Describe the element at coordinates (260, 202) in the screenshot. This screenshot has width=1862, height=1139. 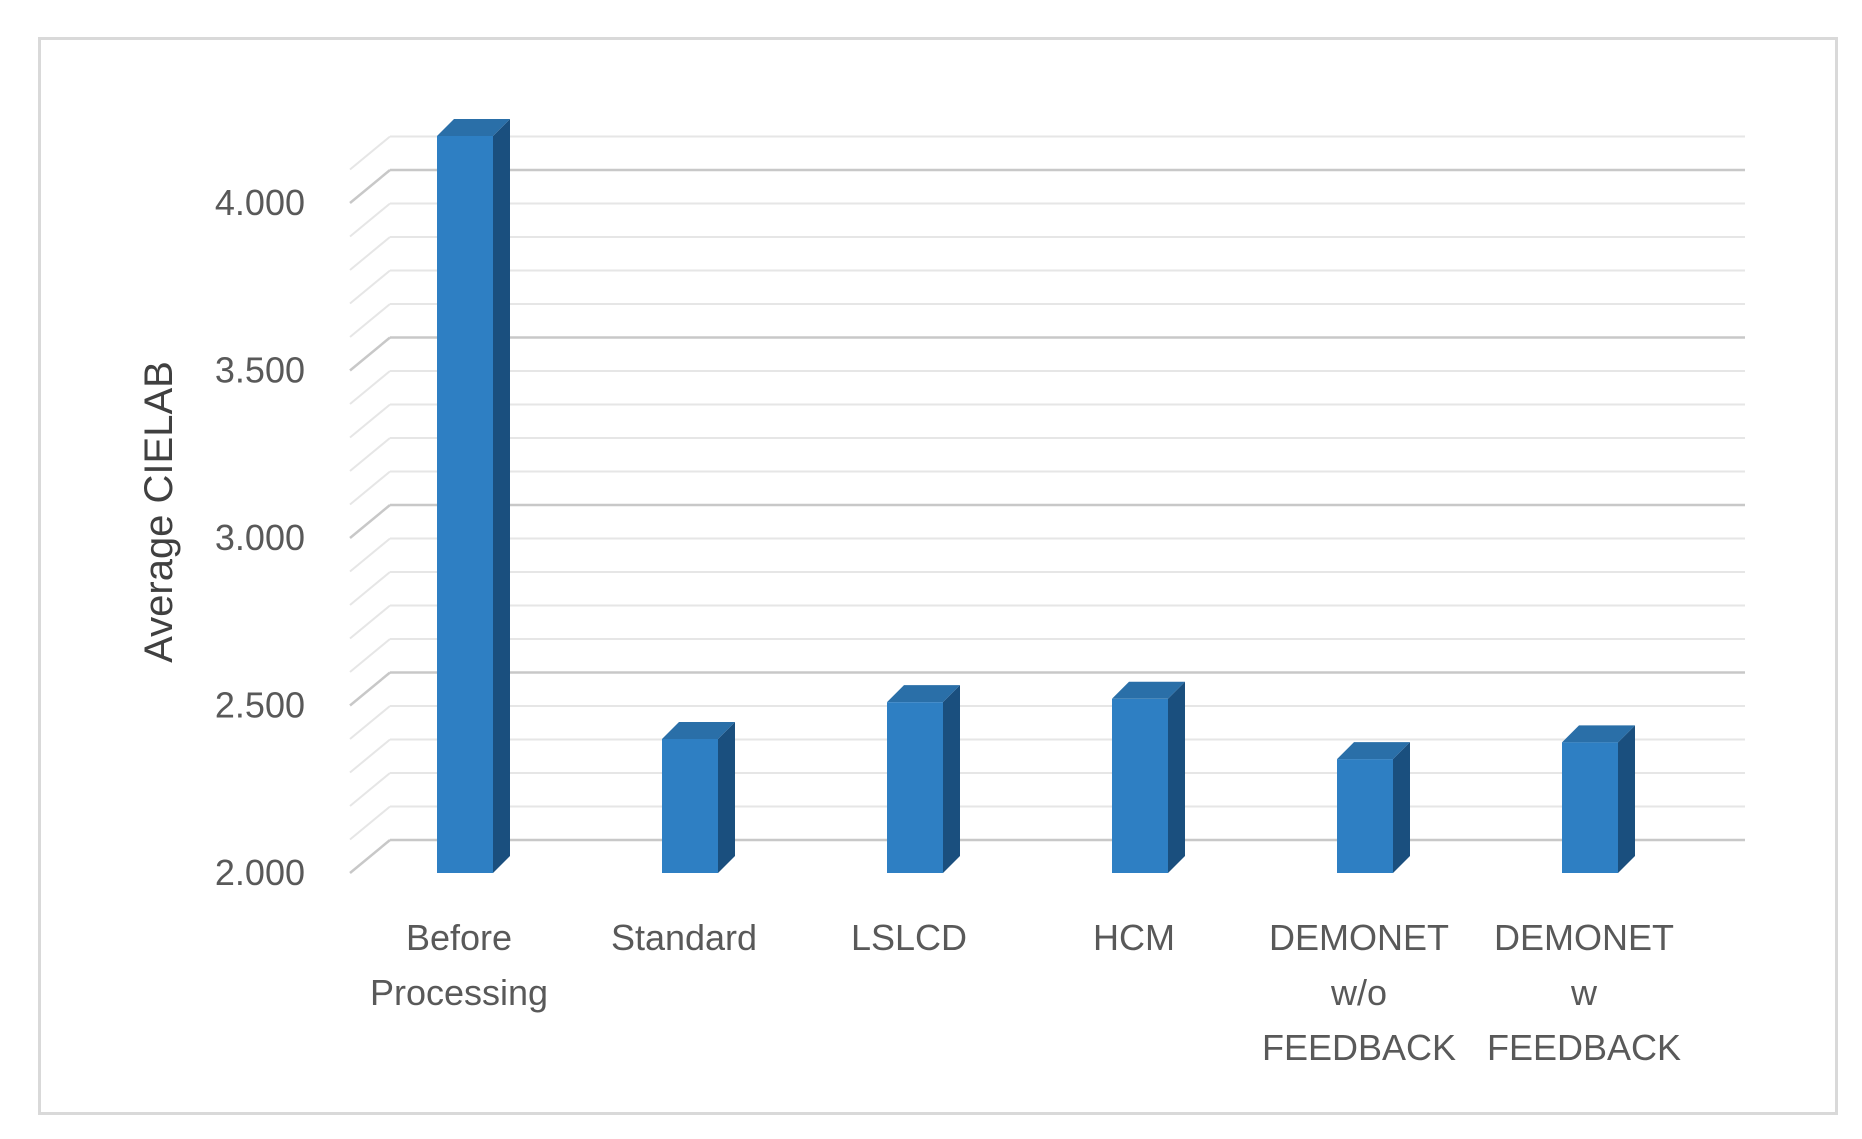
I see `y-tick-label: 4.000` at that location.